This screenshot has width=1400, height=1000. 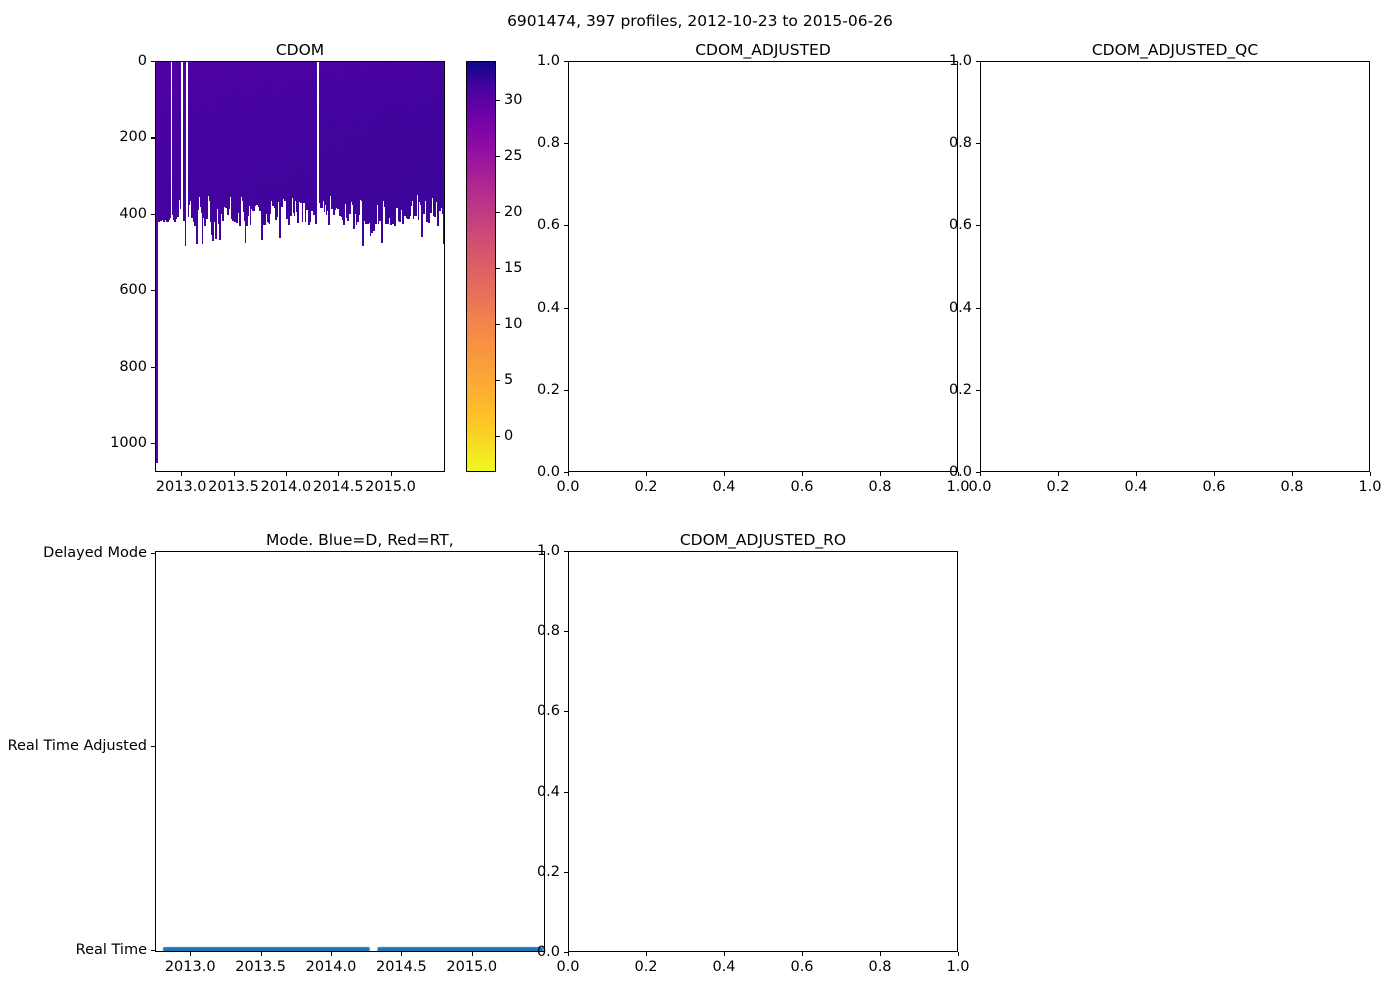 I want to click on cdom_adjusted_ro-x-tick-label: 0.4, so click(x=724, y=967).